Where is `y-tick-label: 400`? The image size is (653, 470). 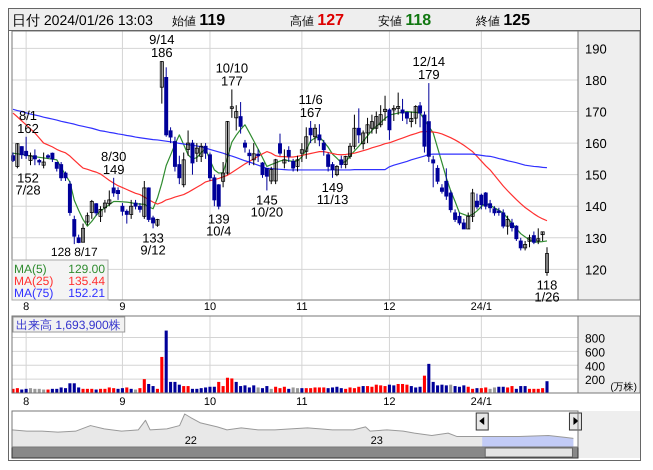
y-tick-label: 400 is located at coordinates (595, 366).